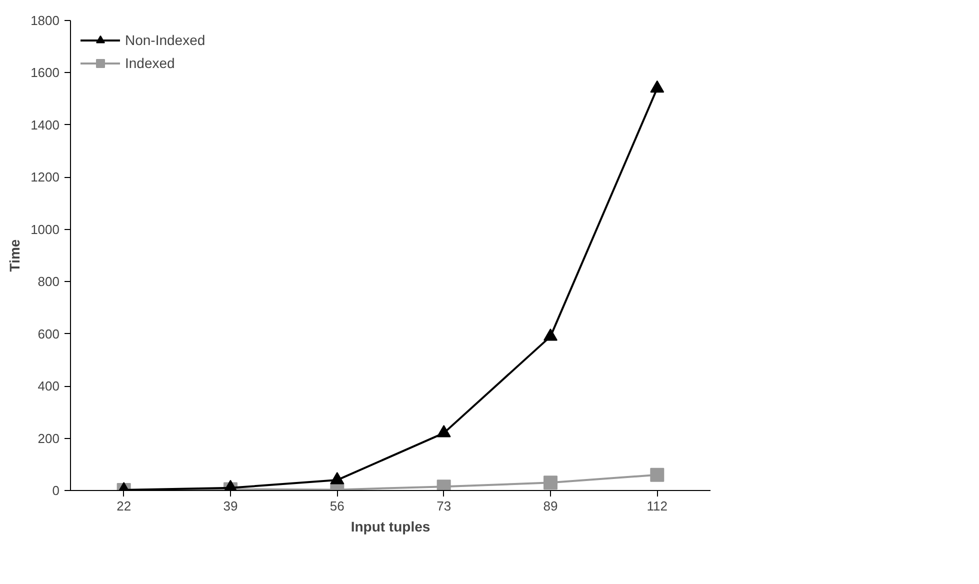 Image resolution: width=979 pixels, height=584 pixels. What do you see at coordinates (230, 506) in the screenshot?
I see `x-tick-label: 39` at bounding box center [230, 506].